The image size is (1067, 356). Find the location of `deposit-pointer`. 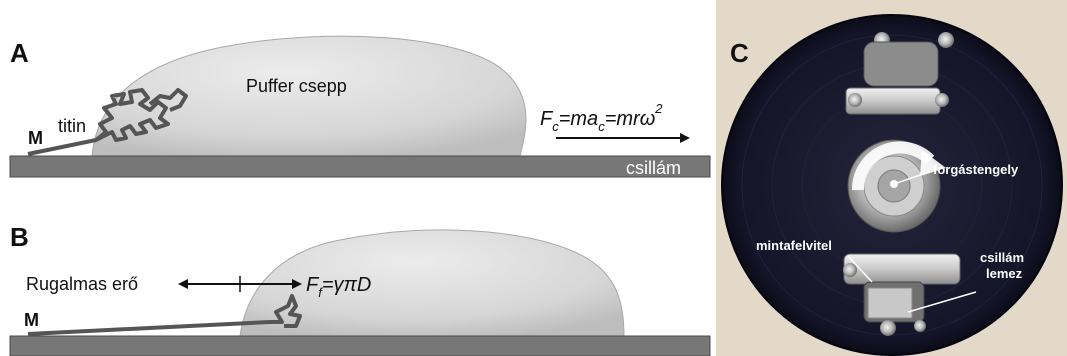

deposit-pointer is located at coordinates (860, 269).